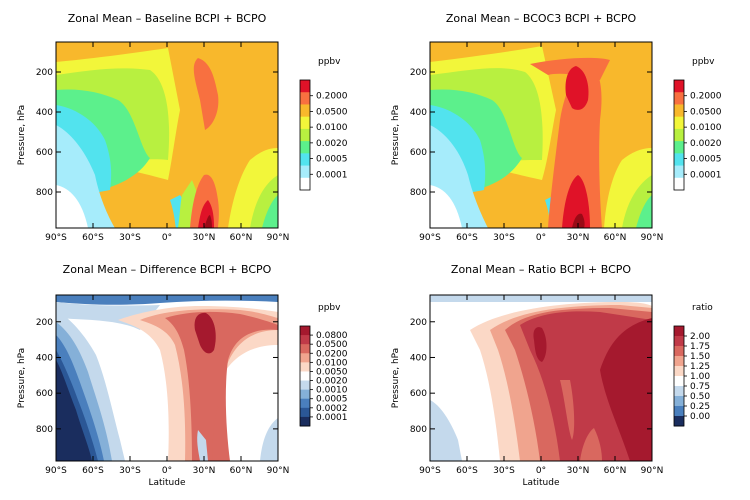 The width and height of the screenshot is (750, 500). Describe the element at coordinates (700, 407) in the screenshot. I see `colorbar-label: 0.25` at that location.